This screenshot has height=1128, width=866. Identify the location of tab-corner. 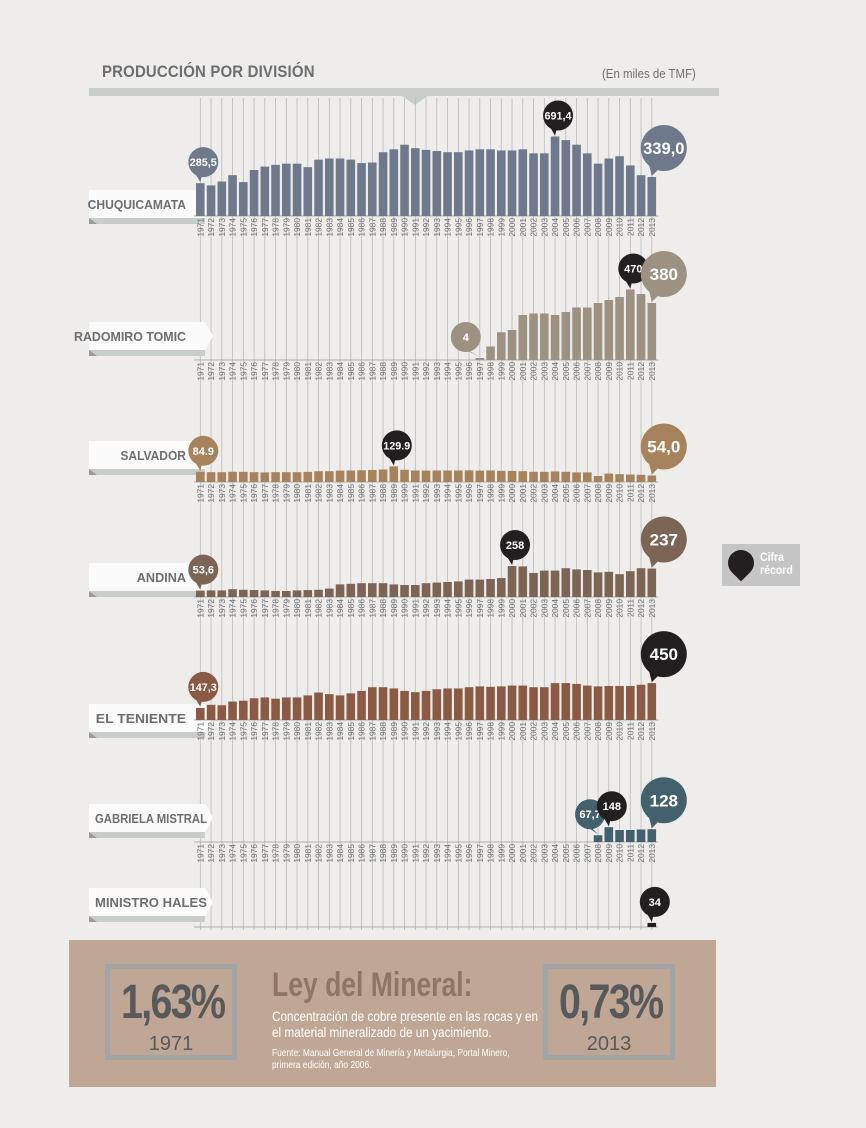
(93, 221).